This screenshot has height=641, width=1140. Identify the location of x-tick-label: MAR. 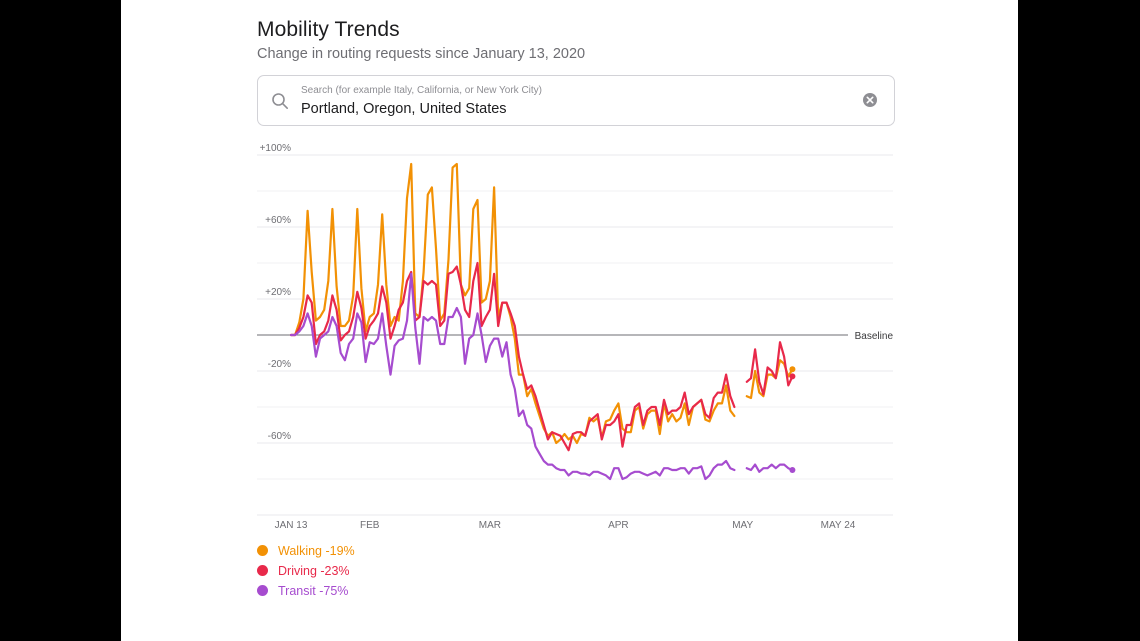
(490, 525).